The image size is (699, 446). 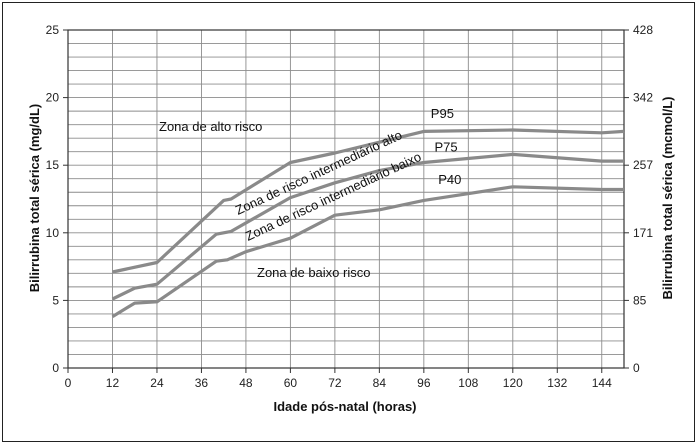 What do you see at coordinates (246, 383) in the screenshot?
I see `x-tick-label: 48` at bounding box center [246, 383].